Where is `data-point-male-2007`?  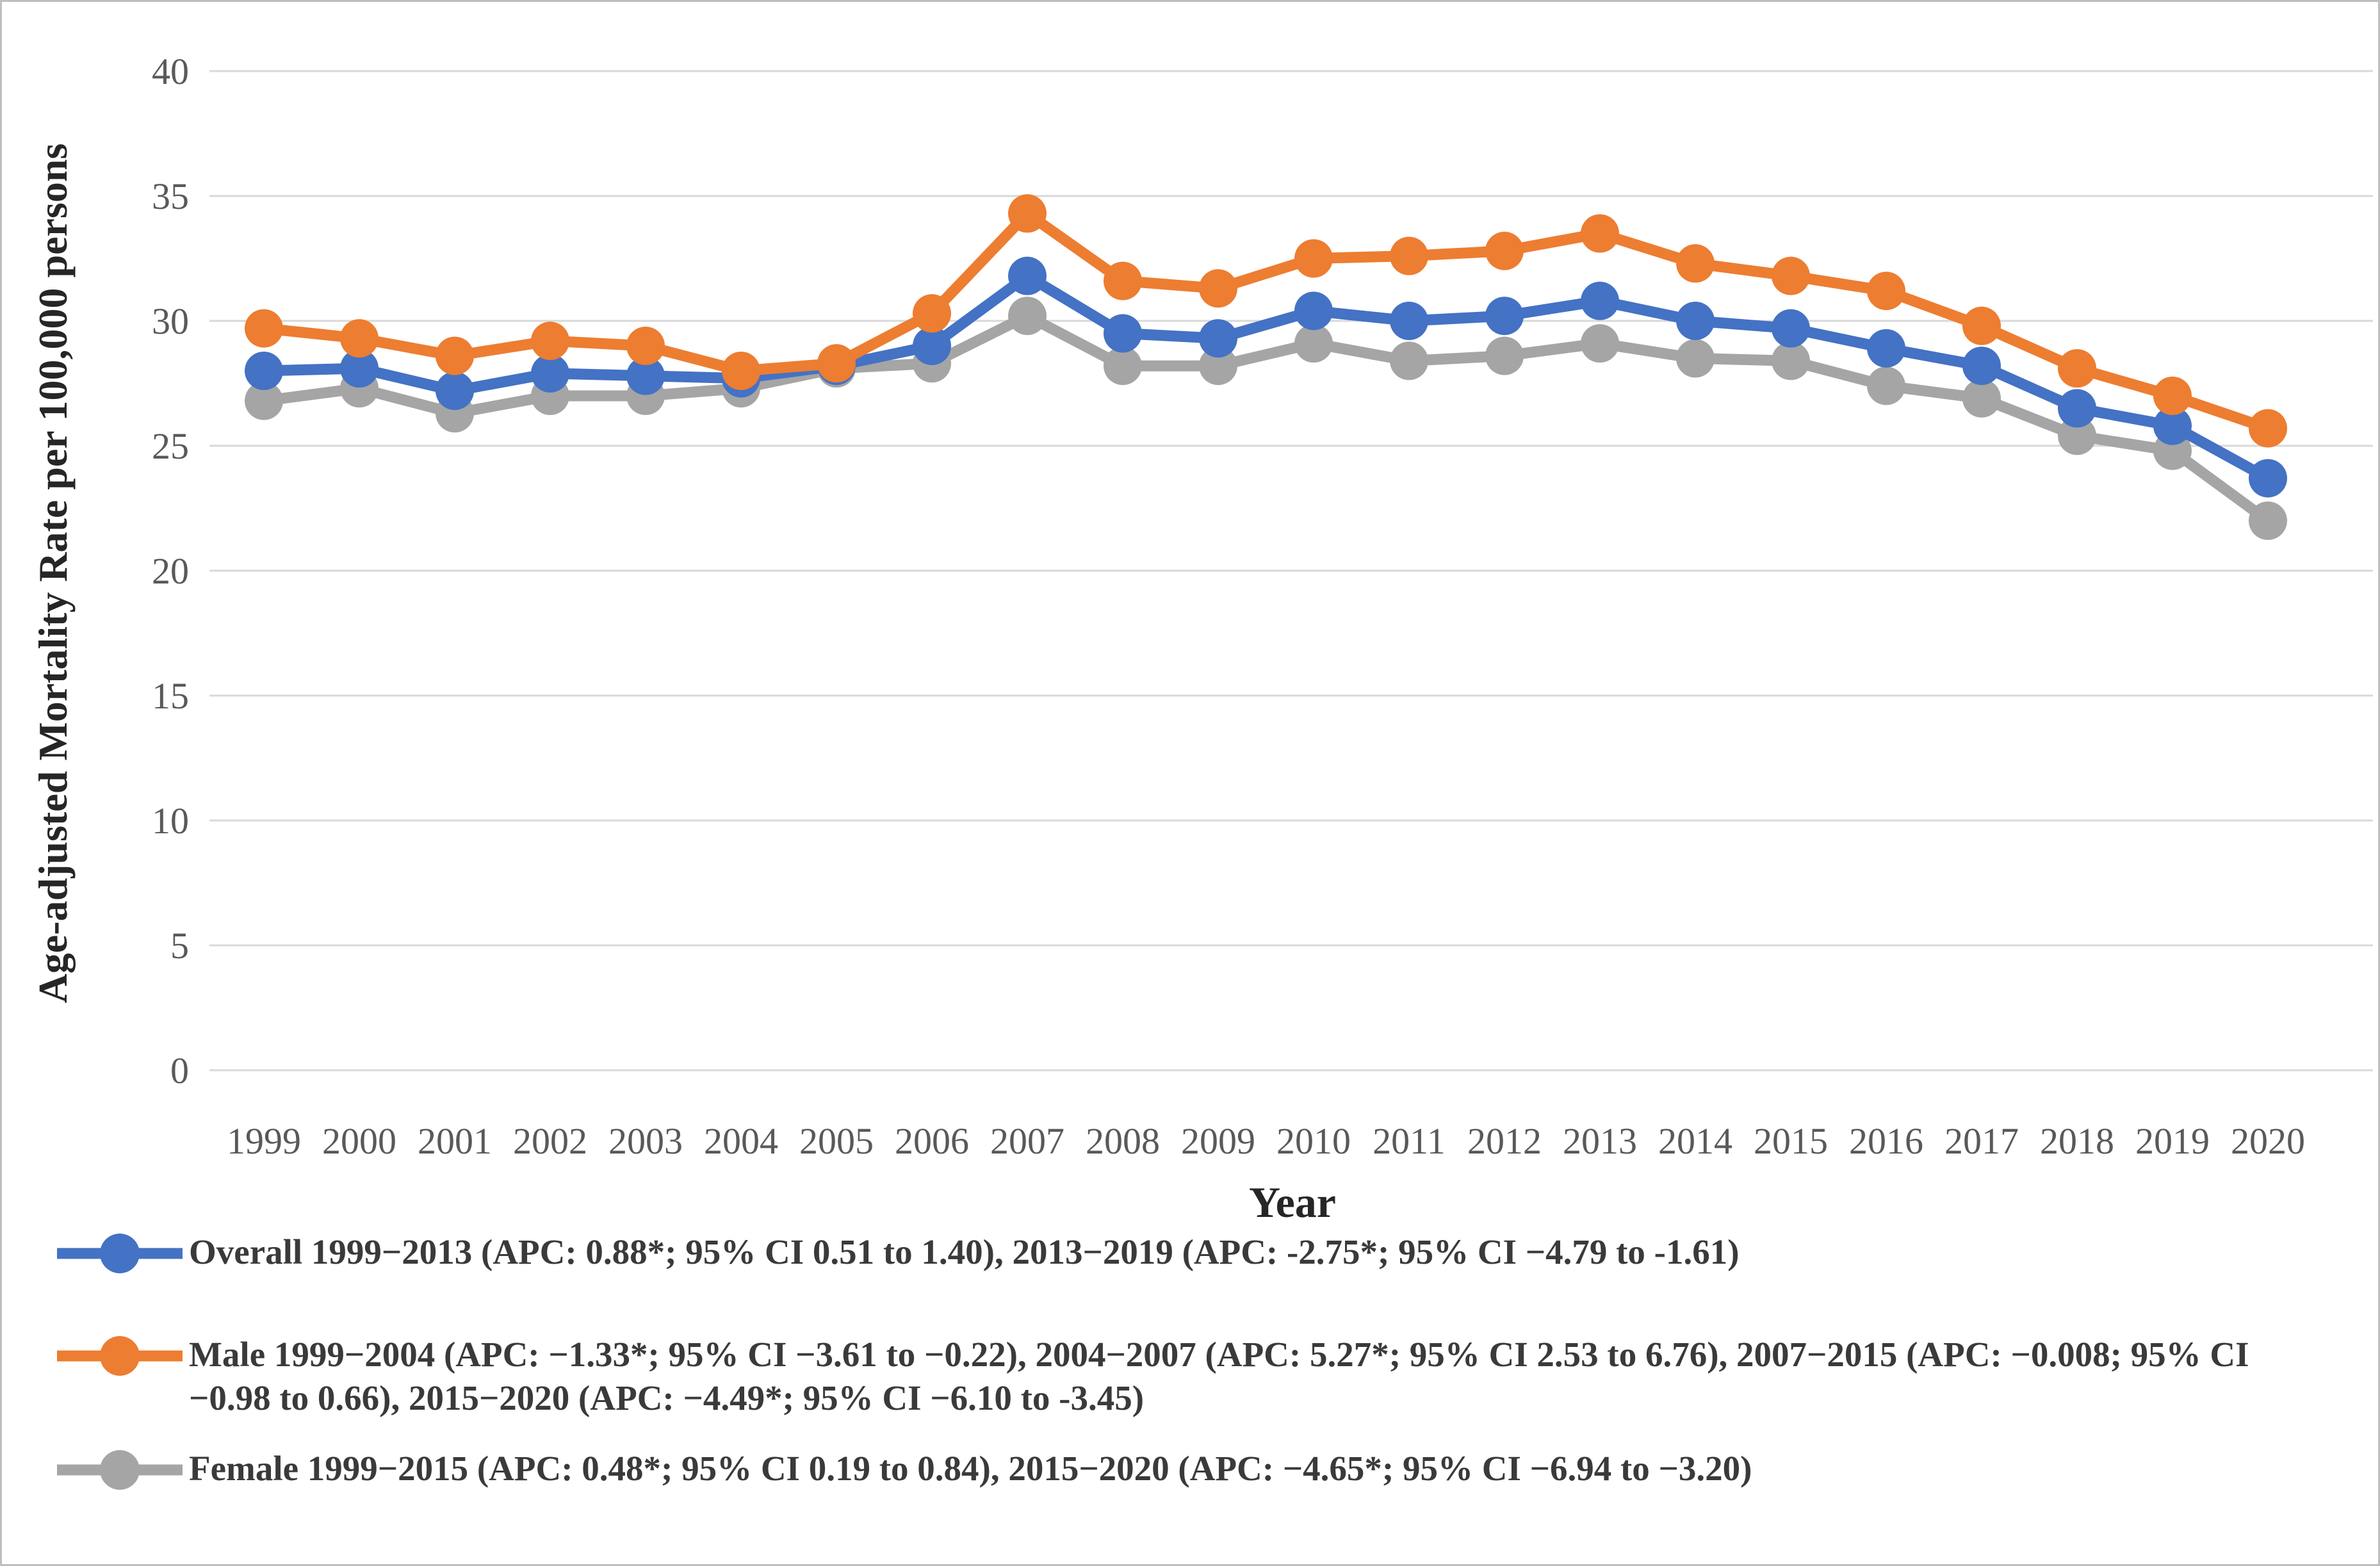 data-point-male-2007 is located at coordinates (1027, 213).